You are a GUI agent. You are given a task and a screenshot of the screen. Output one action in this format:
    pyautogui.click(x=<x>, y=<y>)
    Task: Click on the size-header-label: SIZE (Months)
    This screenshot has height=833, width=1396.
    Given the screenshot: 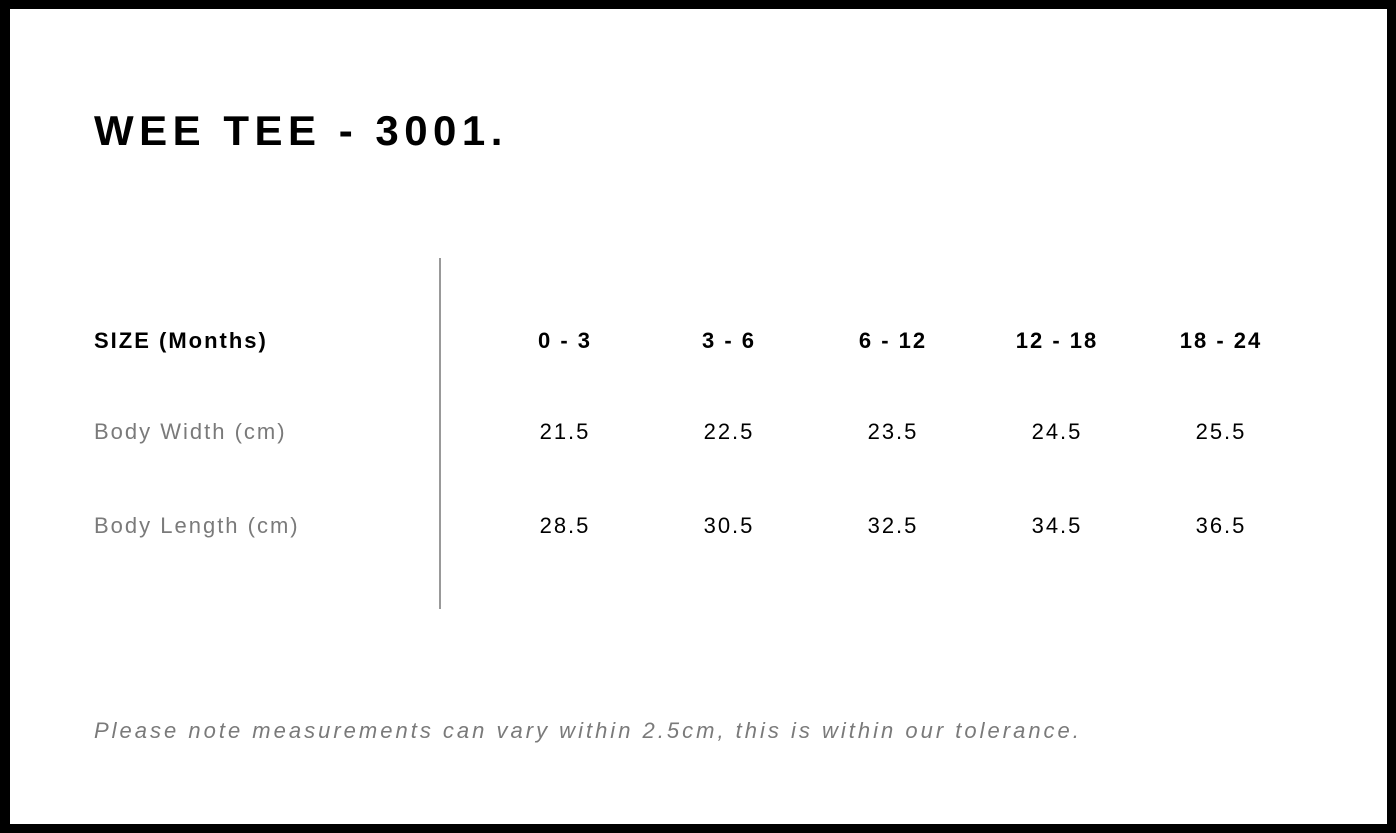 What is the action you would take?
    pyautogui.click(x=181, y=340)
    